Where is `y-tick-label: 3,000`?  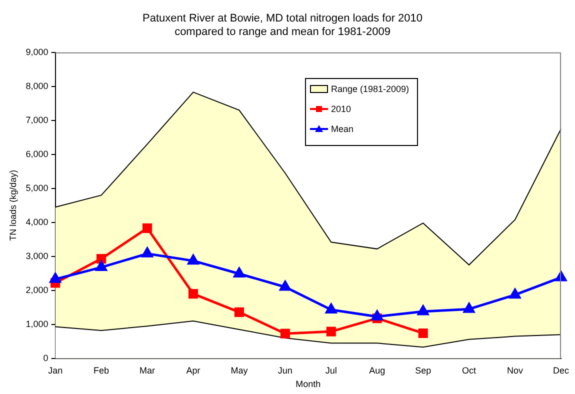
y-tick-label: 3,000 is located at coordinates (37, 255).